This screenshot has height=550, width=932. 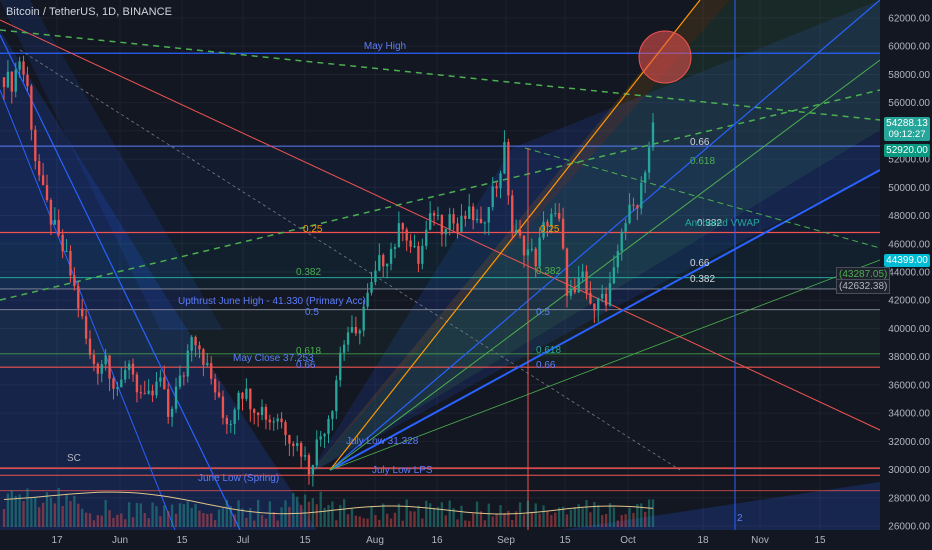 What do you see at coordinates (546, 365) in the screenshot?
I see `label-fib-066-mid: 0.66` at bounding box center [546, 365].